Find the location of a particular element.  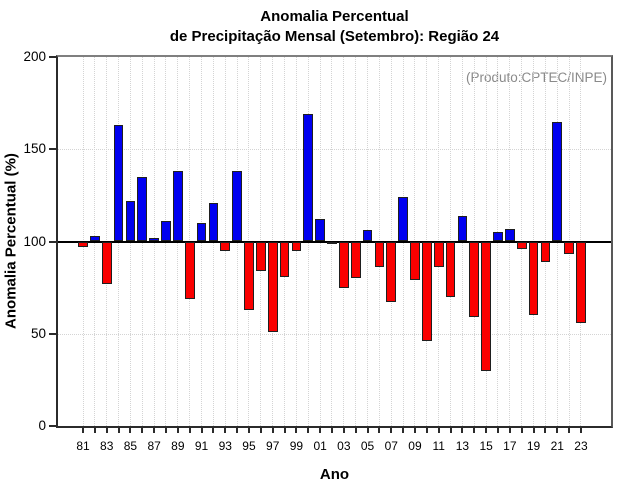

x-axis-label: Ano is located at coordinates (334, 474).